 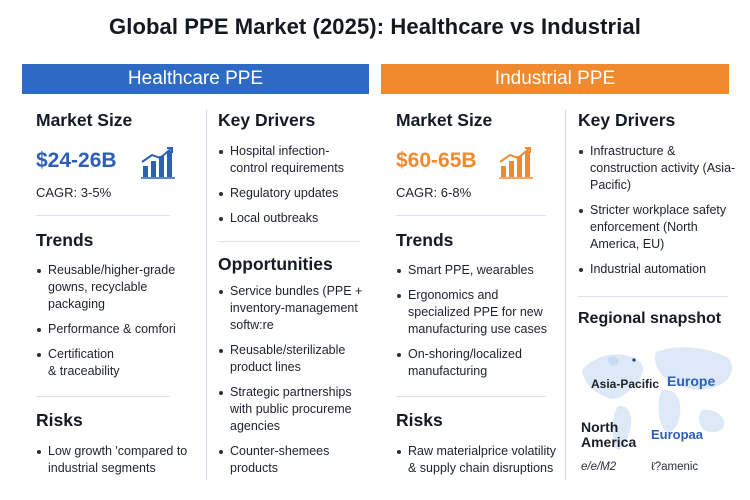 I want to click on list-item: On-shoring/localized manufacturing, so click(x=477, y=363).